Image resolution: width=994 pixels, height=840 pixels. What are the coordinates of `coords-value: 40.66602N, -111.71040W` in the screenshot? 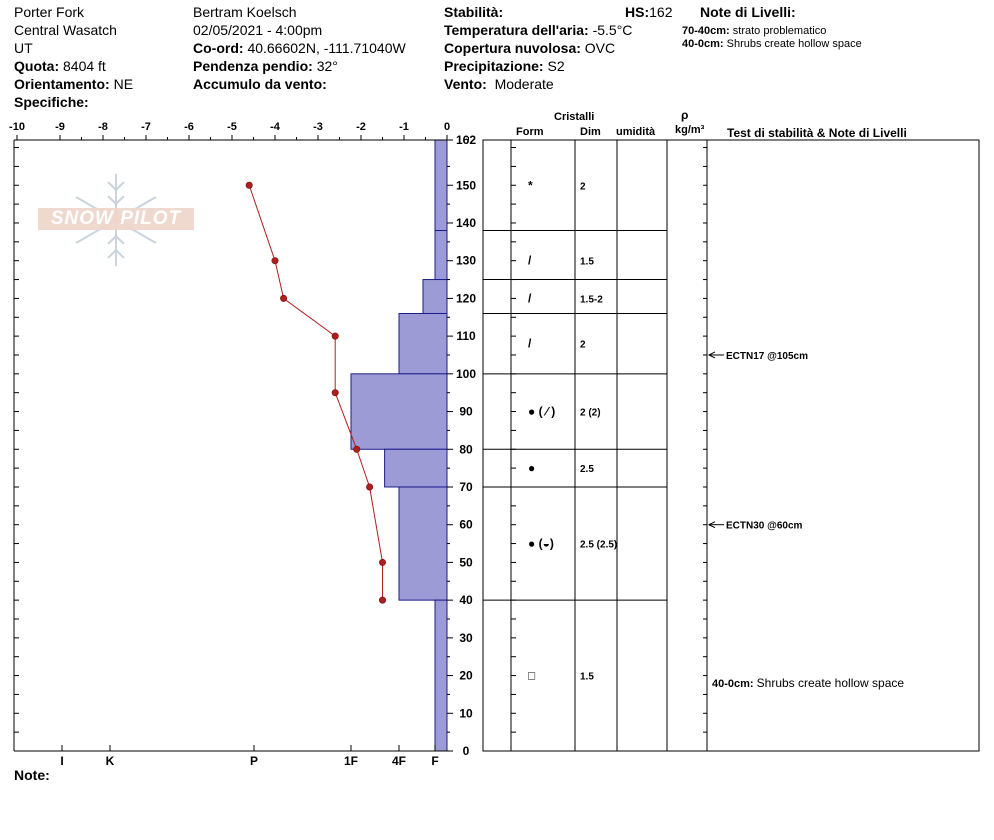 It's located at (326, 48).